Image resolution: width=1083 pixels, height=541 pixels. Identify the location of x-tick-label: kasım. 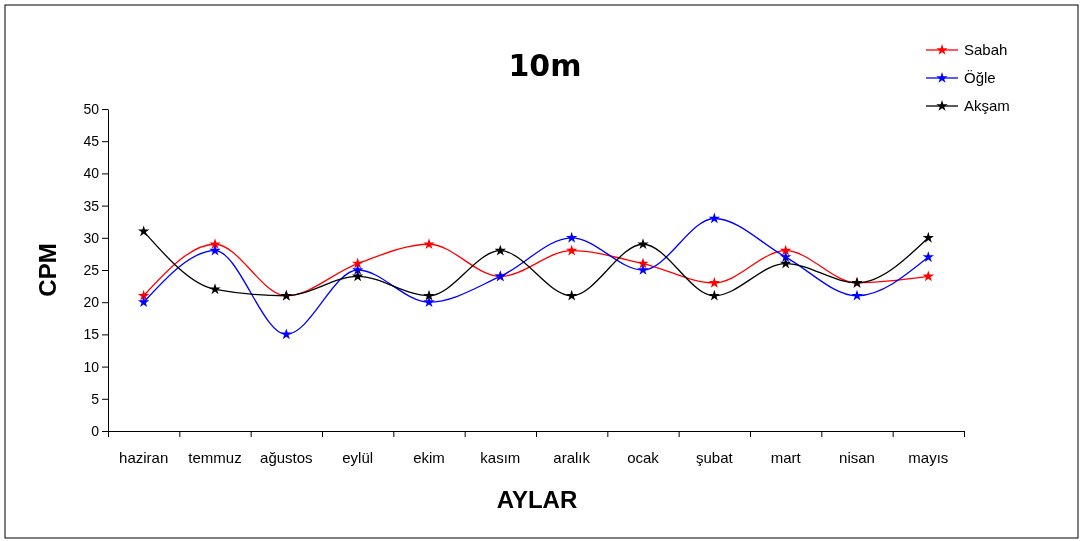
(500, 457).